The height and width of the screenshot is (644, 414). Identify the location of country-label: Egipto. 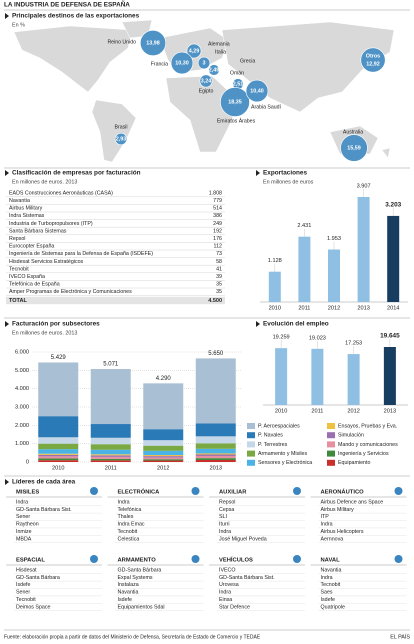
(206, 91).